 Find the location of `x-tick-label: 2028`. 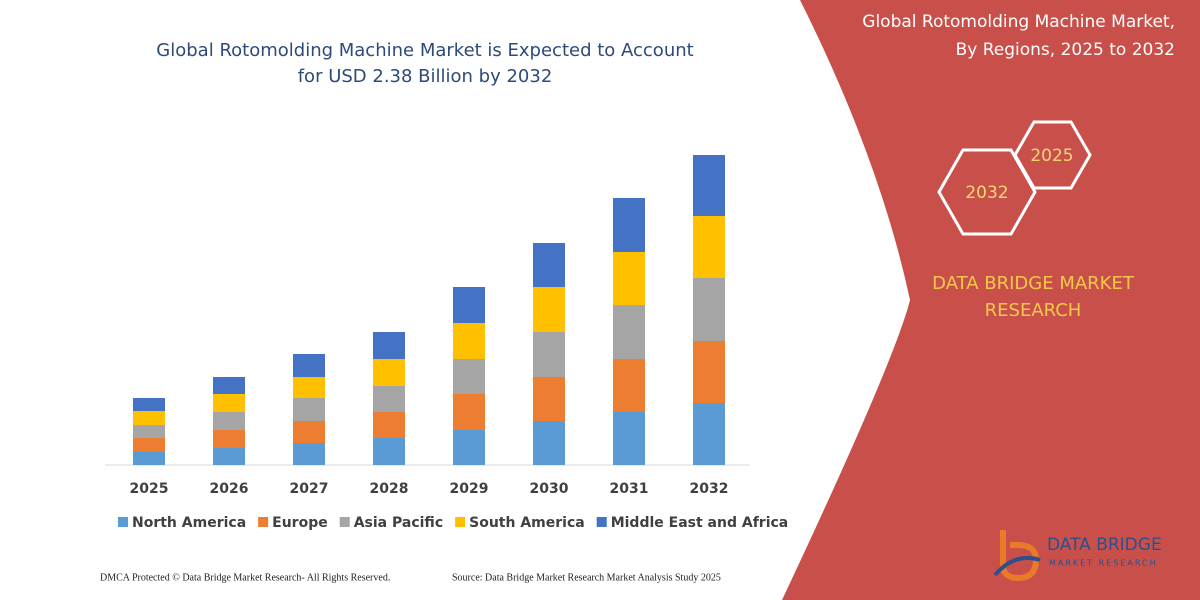

x-tick-label: 2028 is located at coordinates (389, 489).